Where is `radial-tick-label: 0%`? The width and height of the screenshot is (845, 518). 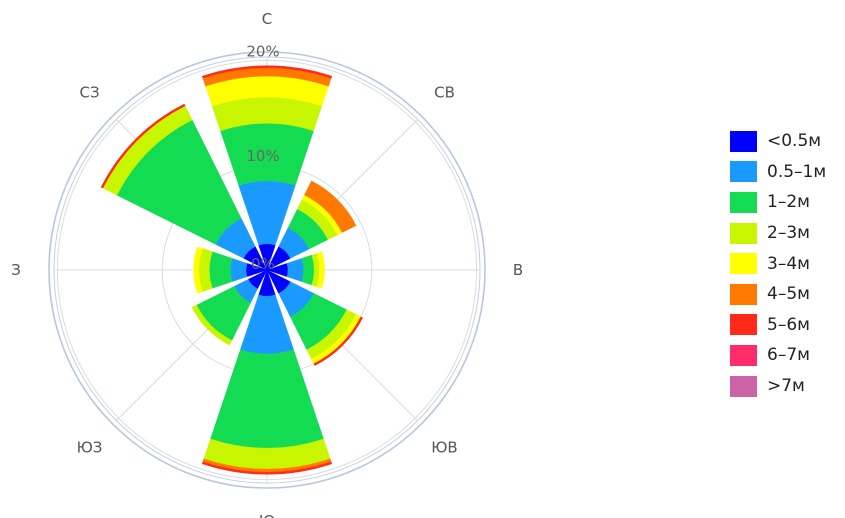 radial-tick-label: 0% is located at coordinates (263, 264).